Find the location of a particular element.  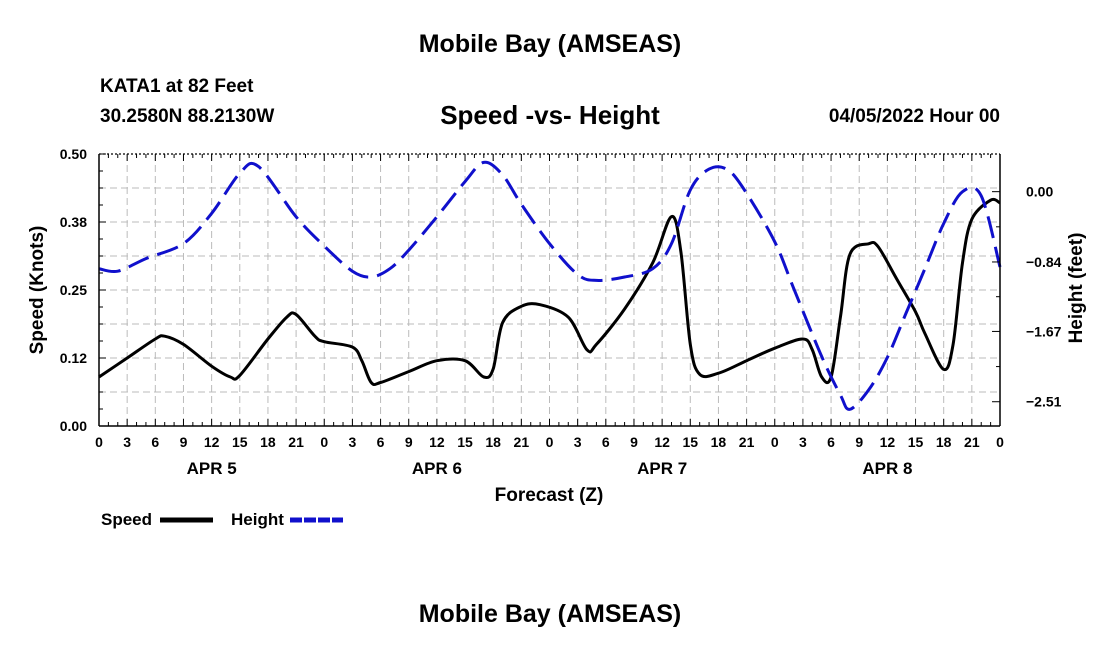

chart-title: Speed -vs- Height is located at coordinates (550, 115).